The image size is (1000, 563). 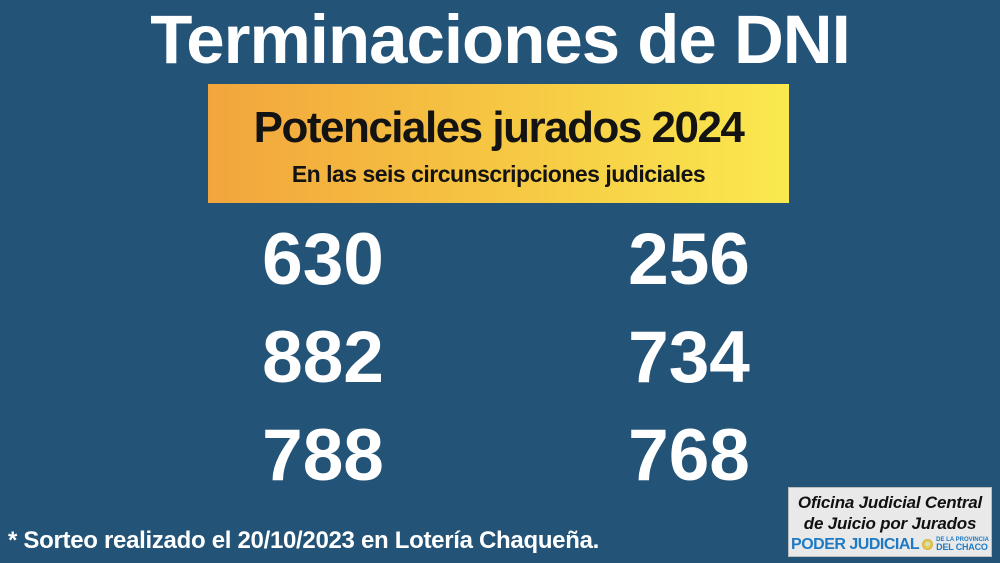 What do you see at coordinates (689, 259) in the screenshot?
I see `number-value: 256` at bounding box center [689, 259].